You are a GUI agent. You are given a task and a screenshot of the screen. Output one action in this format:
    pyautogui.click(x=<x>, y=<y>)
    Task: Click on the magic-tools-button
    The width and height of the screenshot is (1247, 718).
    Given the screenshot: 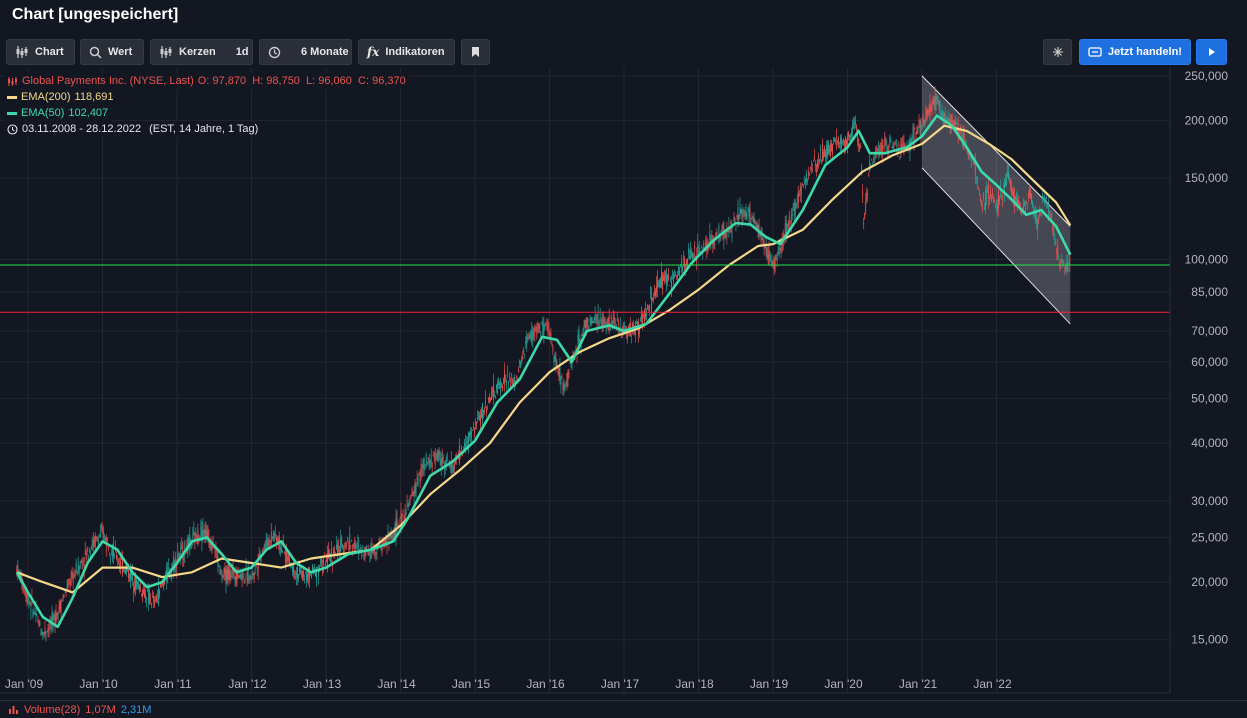 What is the action you would take?
    pyautogui.click(x=1057, y=52)
    